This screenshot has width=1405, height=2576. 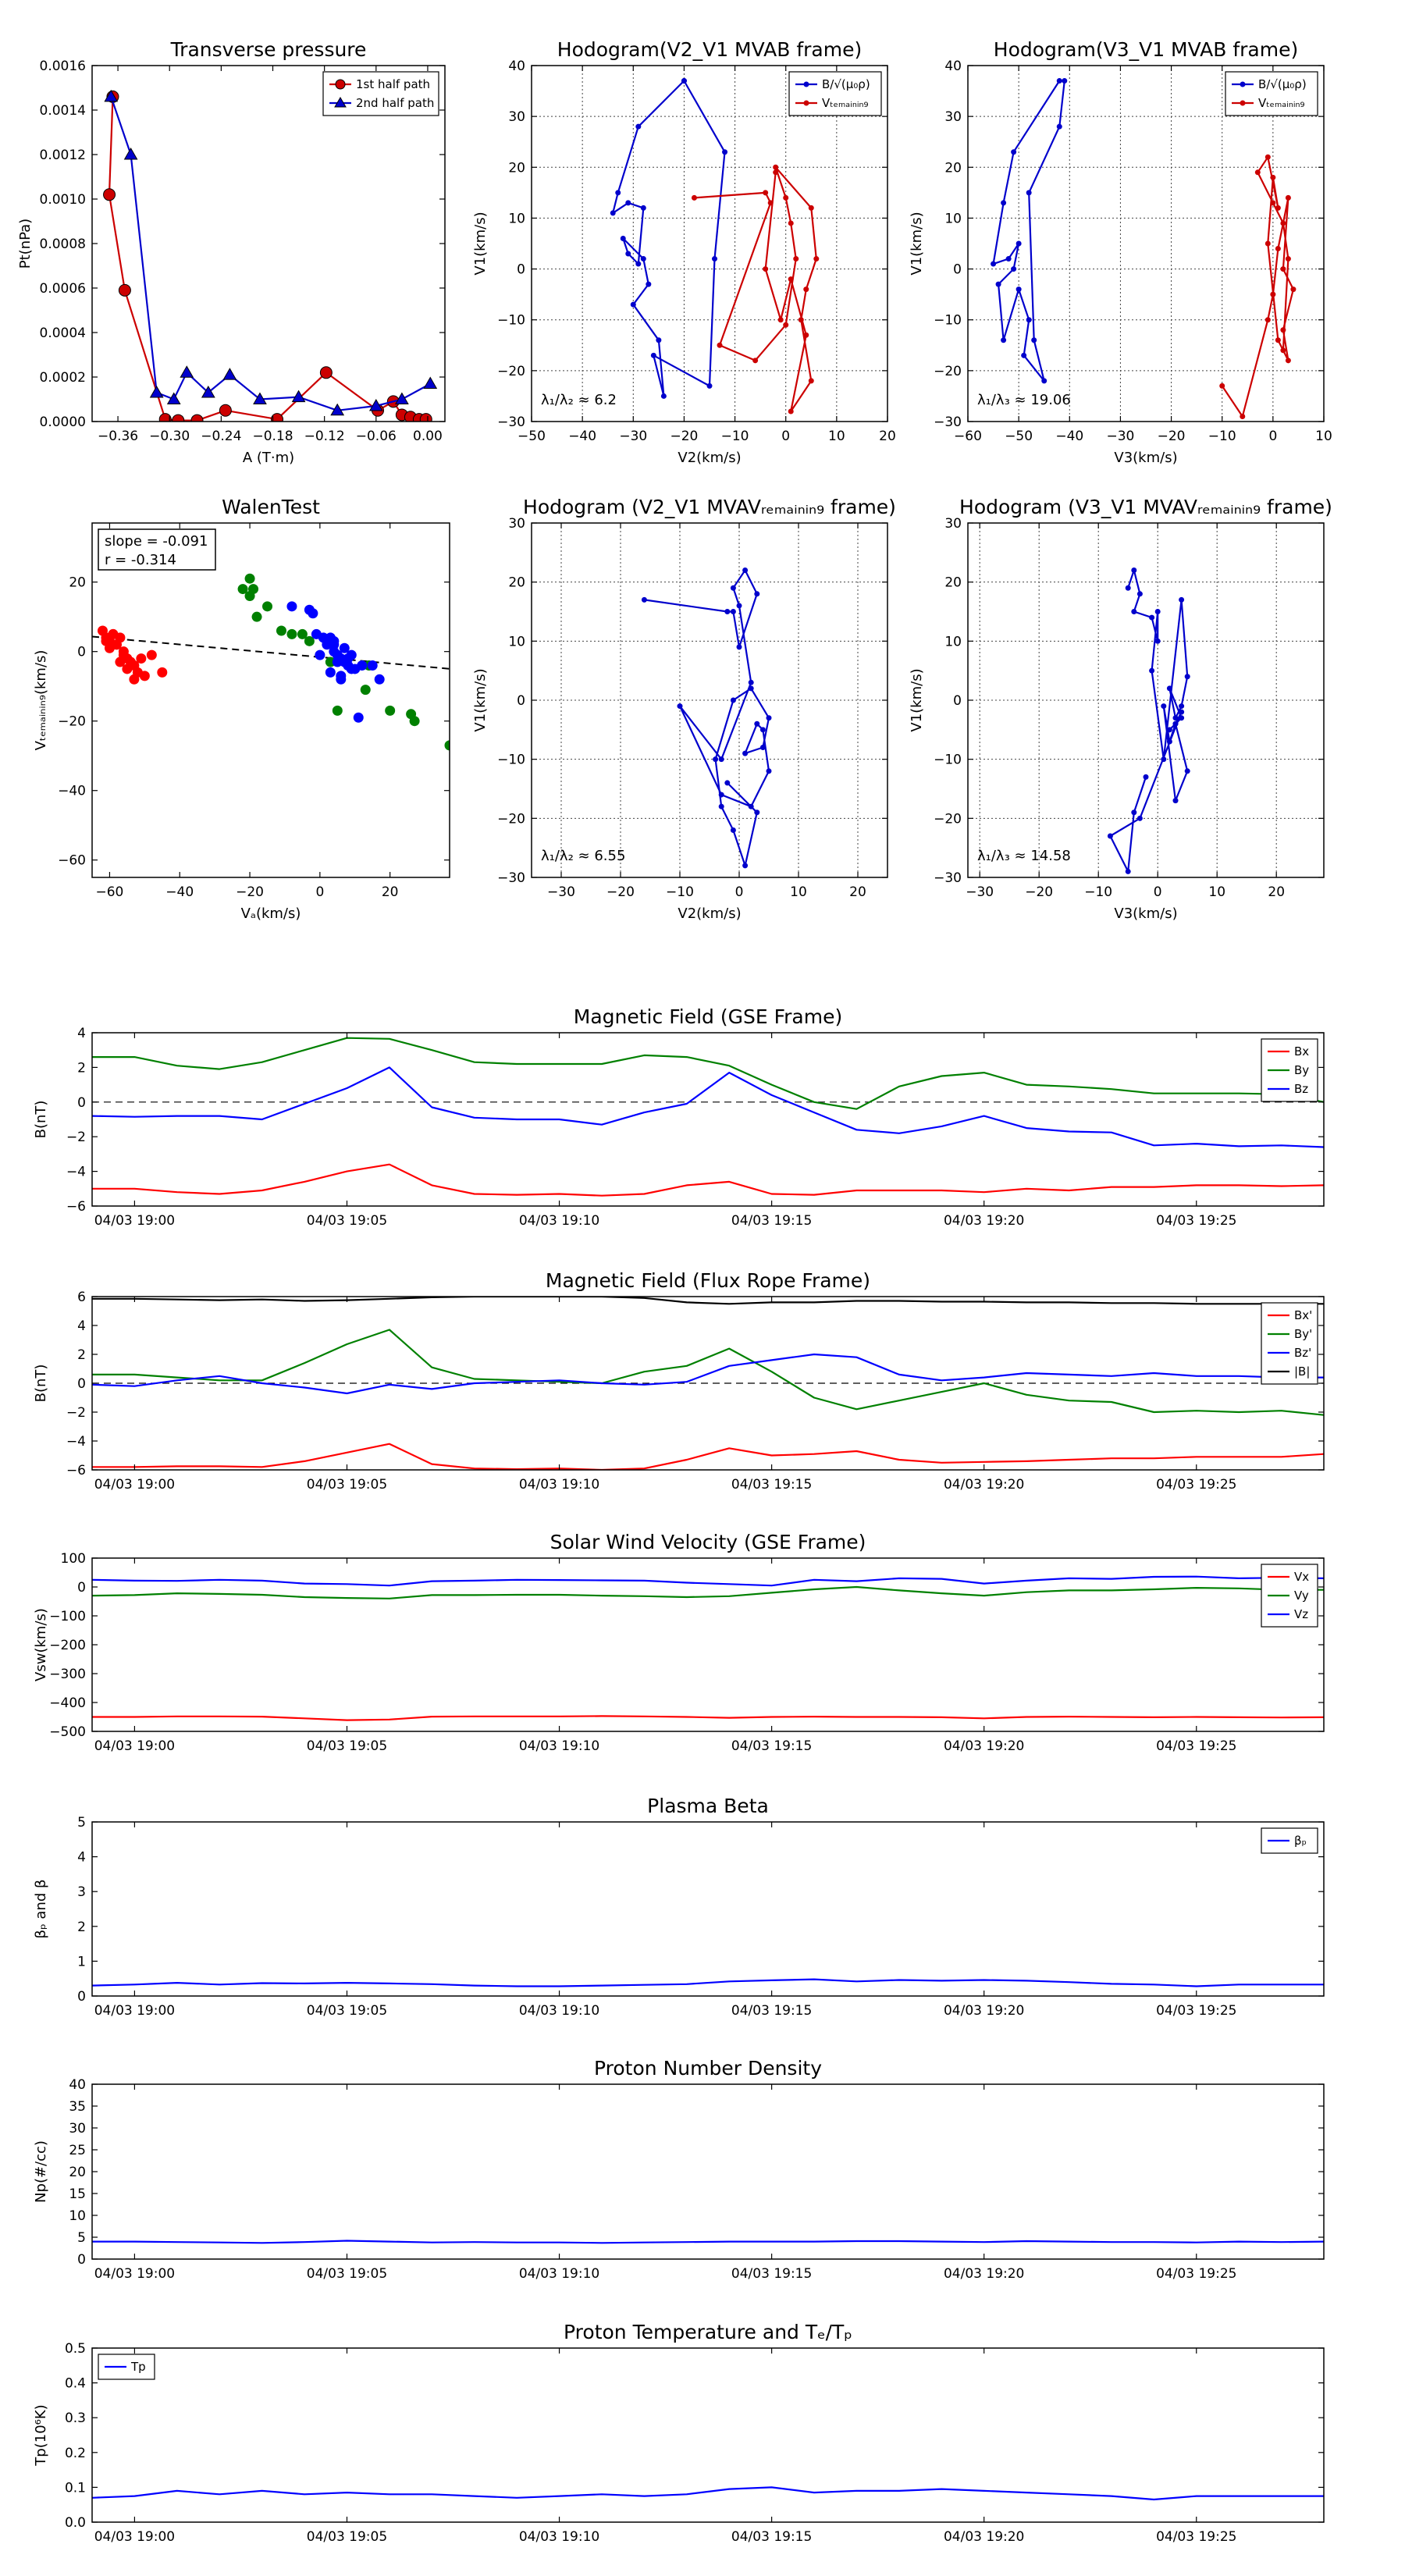 What do you see at coordinates (81, 1068) in the screenshot?
I see `y-tick-label: 2` at bounding box center [81, 1068].